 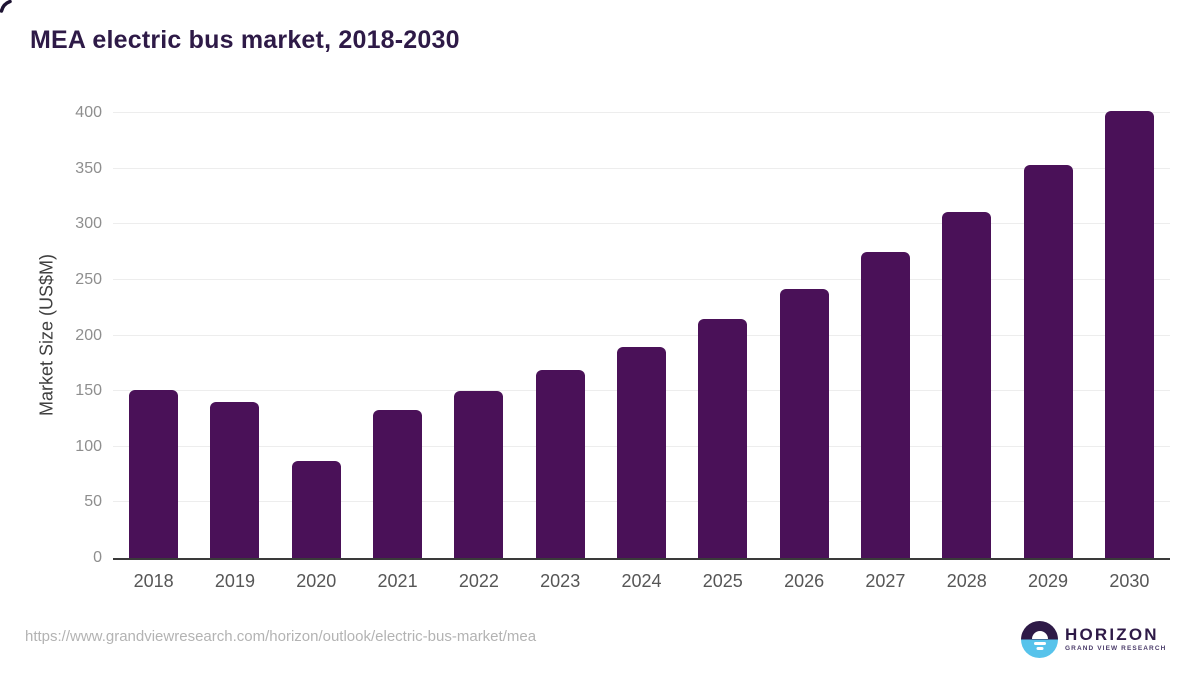 What do you see at coordinates (153, 581) in the screenshot?
I see `x-tick-label-2018: 2018` at bounding box center [153, 581].